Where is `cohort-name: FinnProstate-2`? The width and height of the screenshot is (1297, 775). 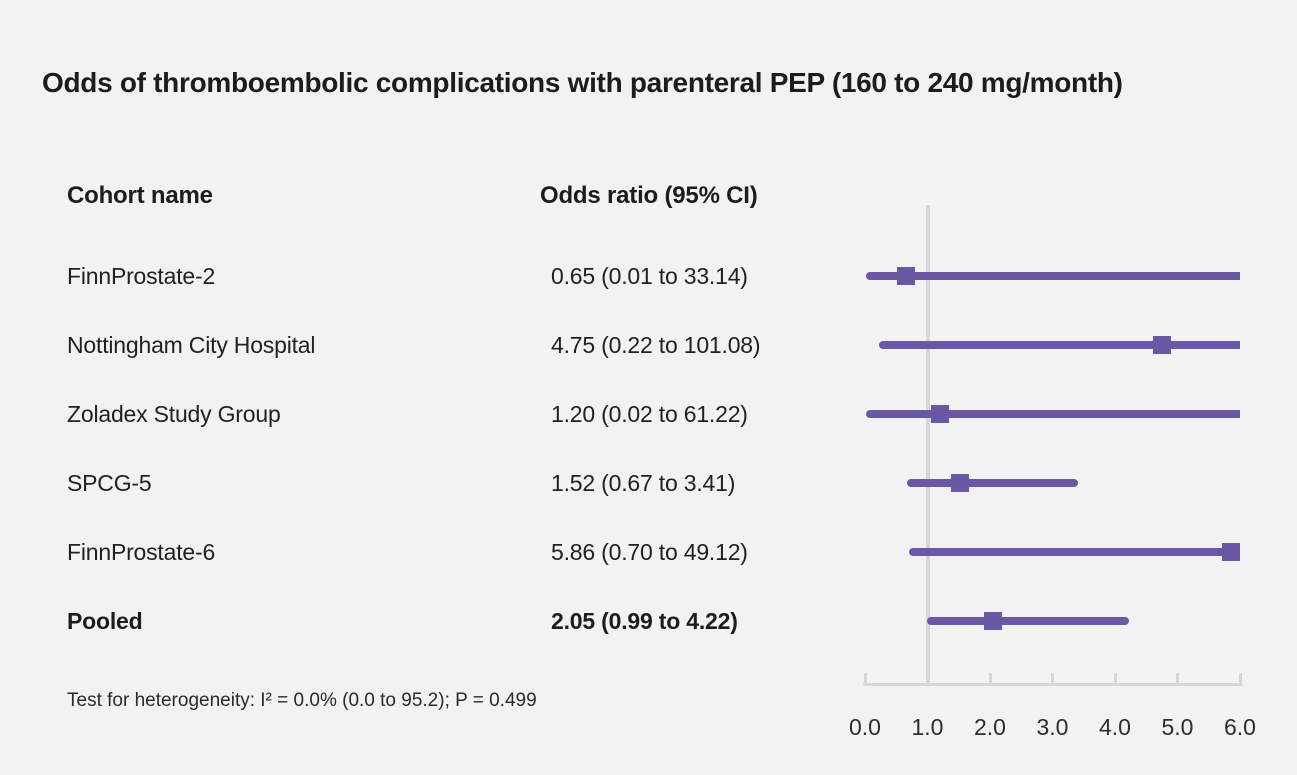
cohort-name: FinnProstate-2 is located at coordinates (141, 276).